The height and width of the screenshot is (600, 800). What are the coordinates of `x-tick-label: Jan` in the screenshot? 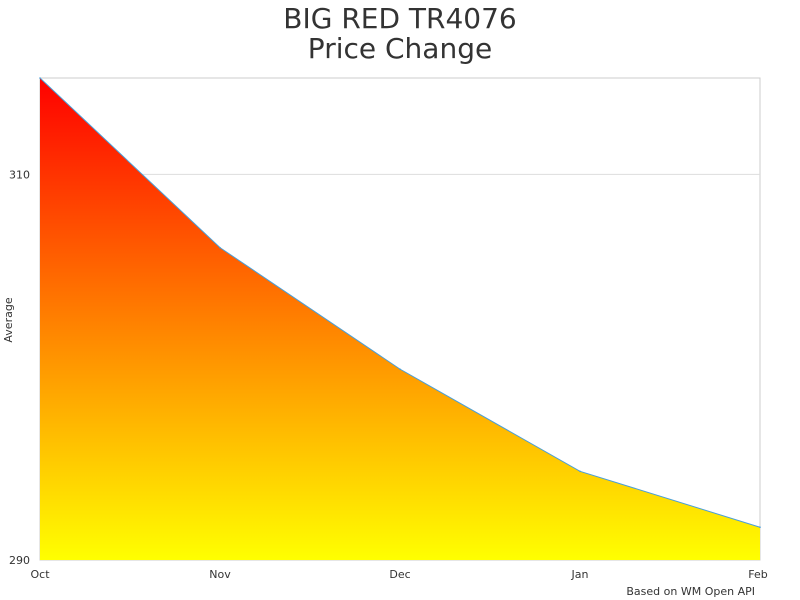 It's located at (580, 574).